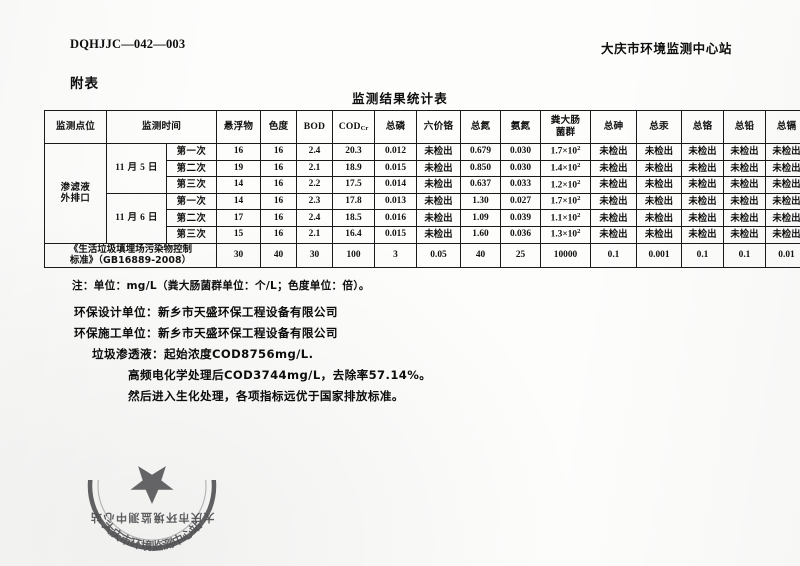 The height and width of the screenshot is (566, 800). Describe the element at coordinates (314, 218) in the screenshot. I see `cell-bod: 2.4` at that location.